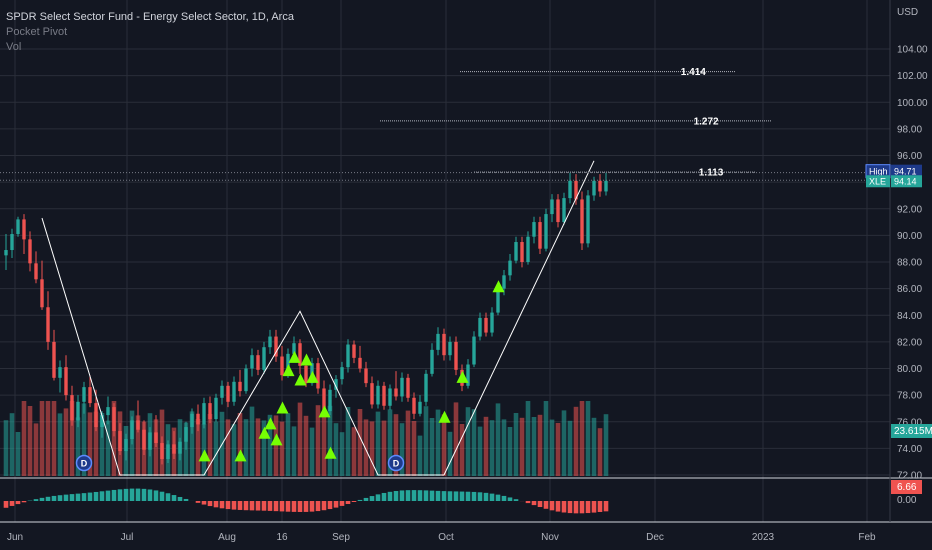 The image size is (932, 550). Describe the element at coordinates (905, 181) in the screenshot. I see `last-price-label: 94.14` at that location.